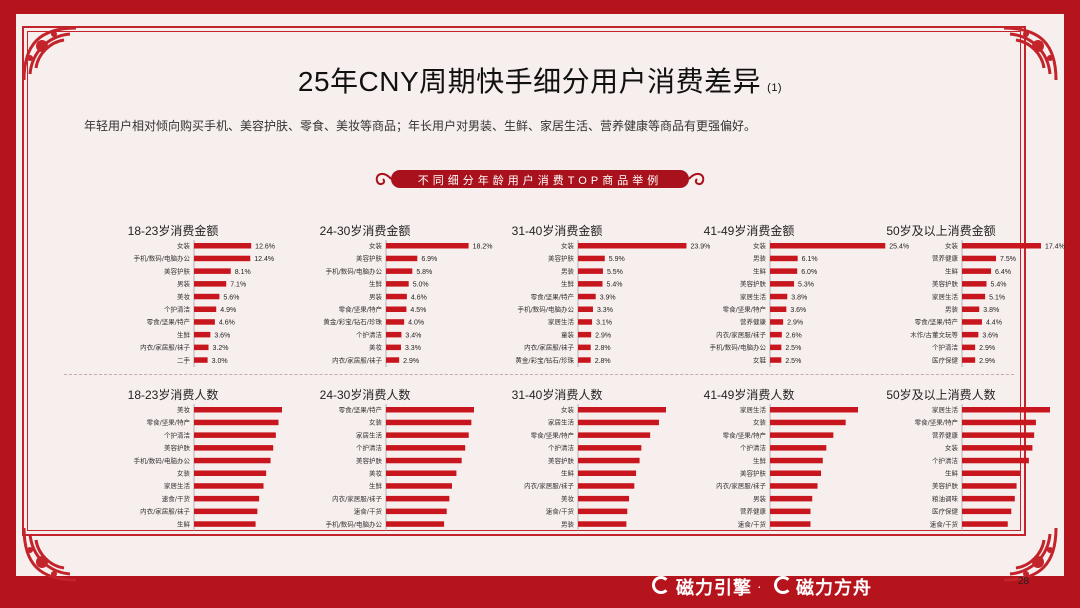 The width and height of the screenshot is (1080, 608). What do you see at coordinates (352, 321) in the screenshot?
I see `category-label: 黄金/彩宝/钻石/珍珠` at bounding box center [352, 321].